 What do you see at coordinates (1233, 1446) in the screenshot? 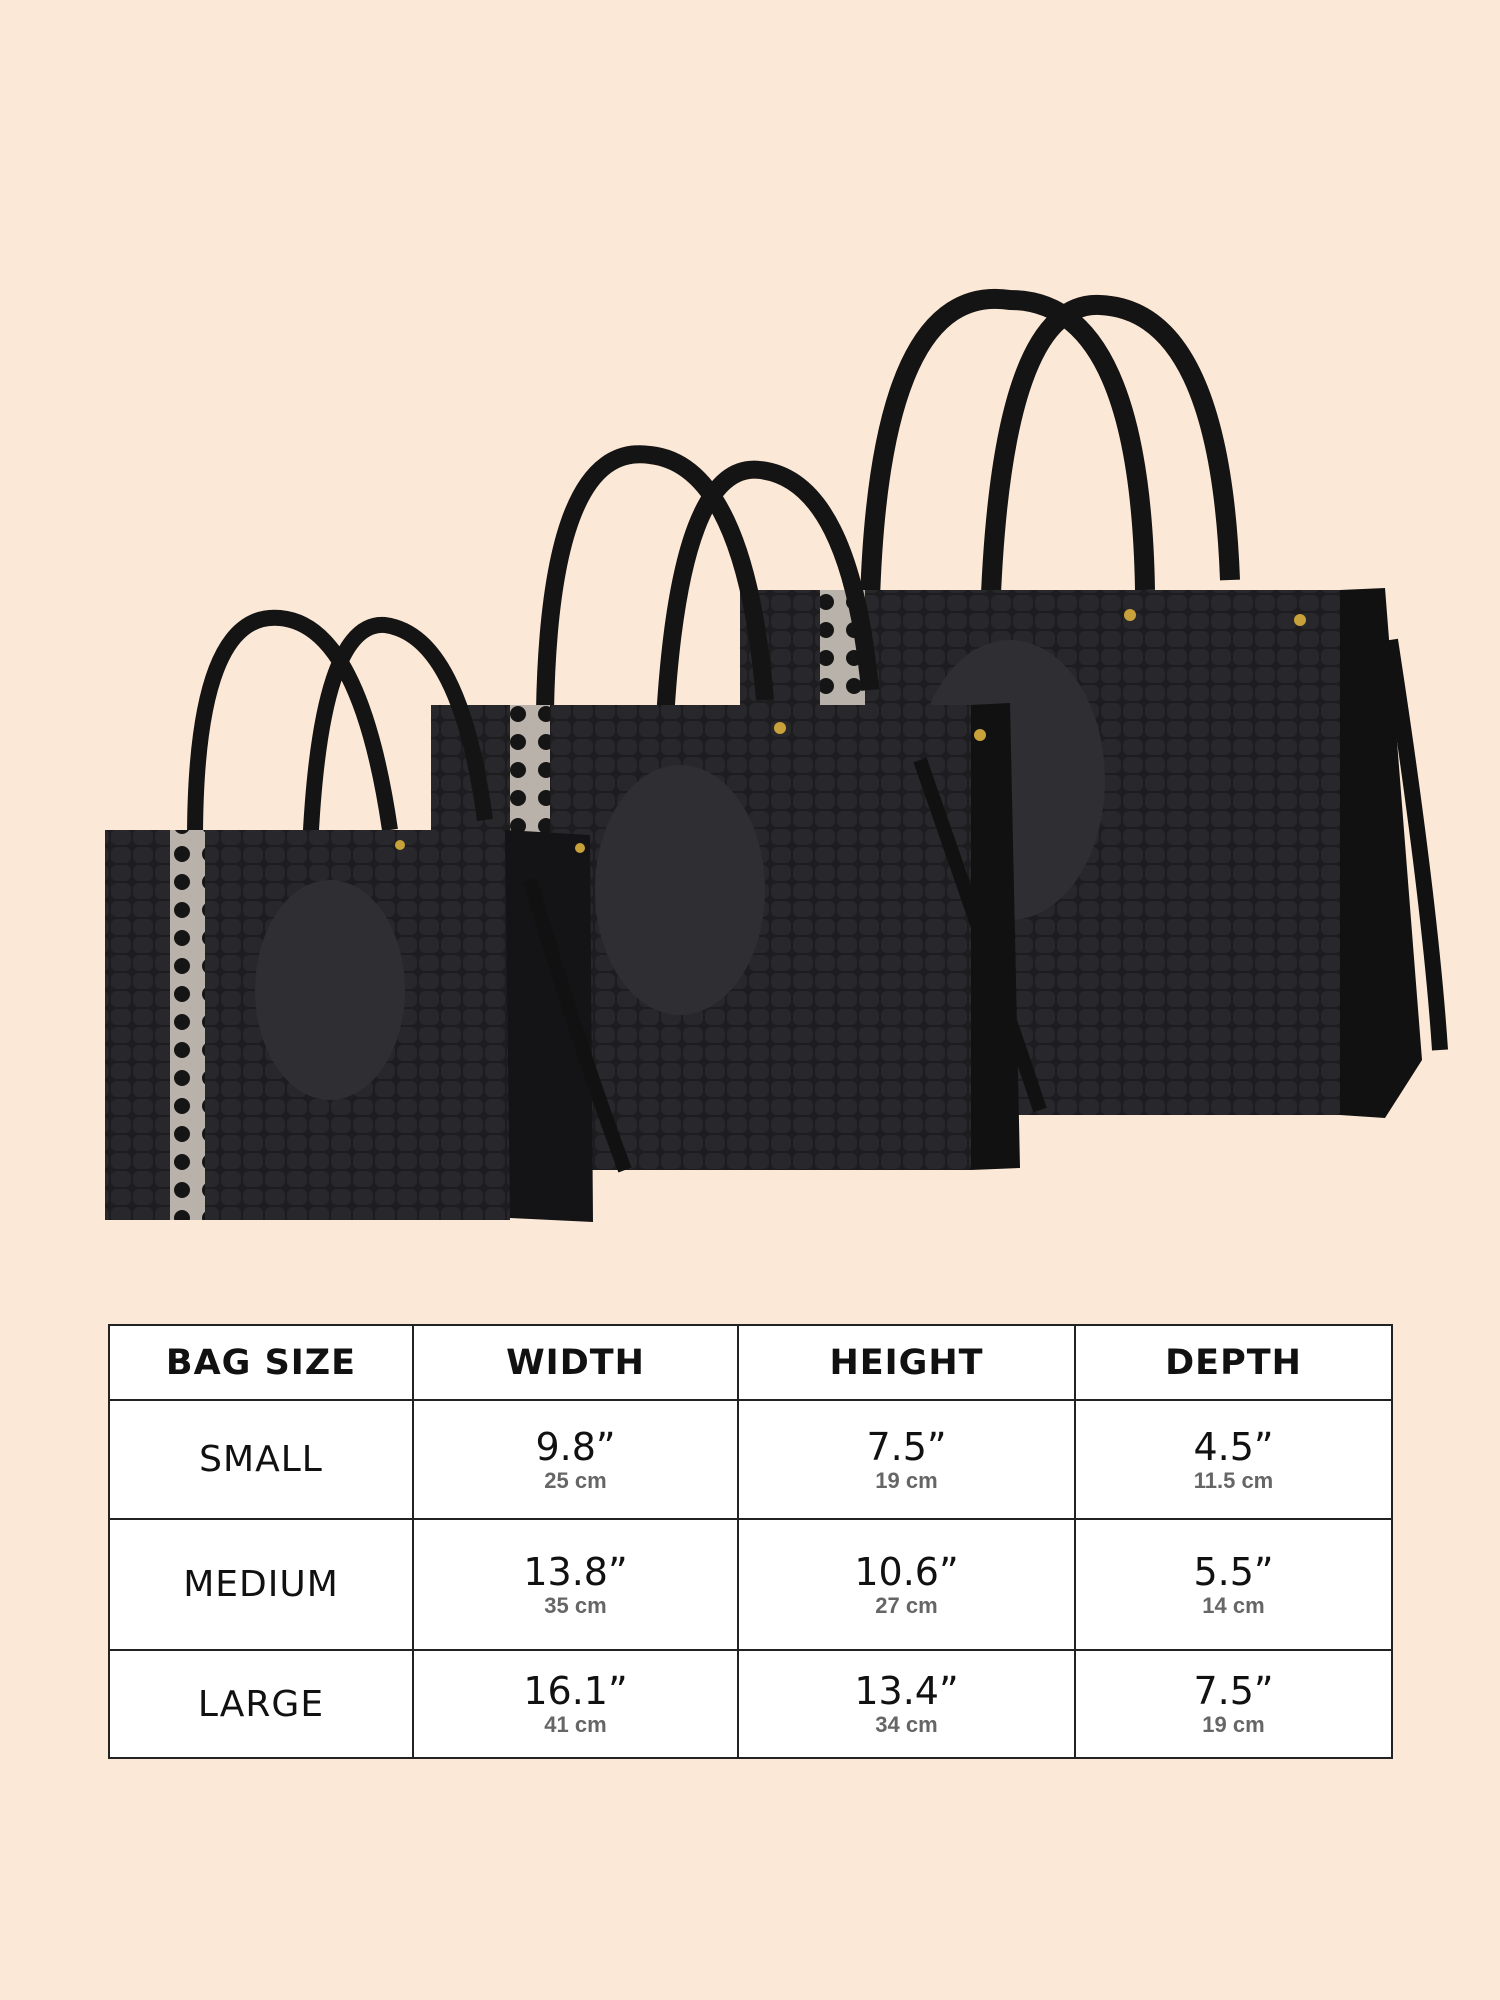
I see `inches-value: 4.5”` at bounding box center [1233, 1446].